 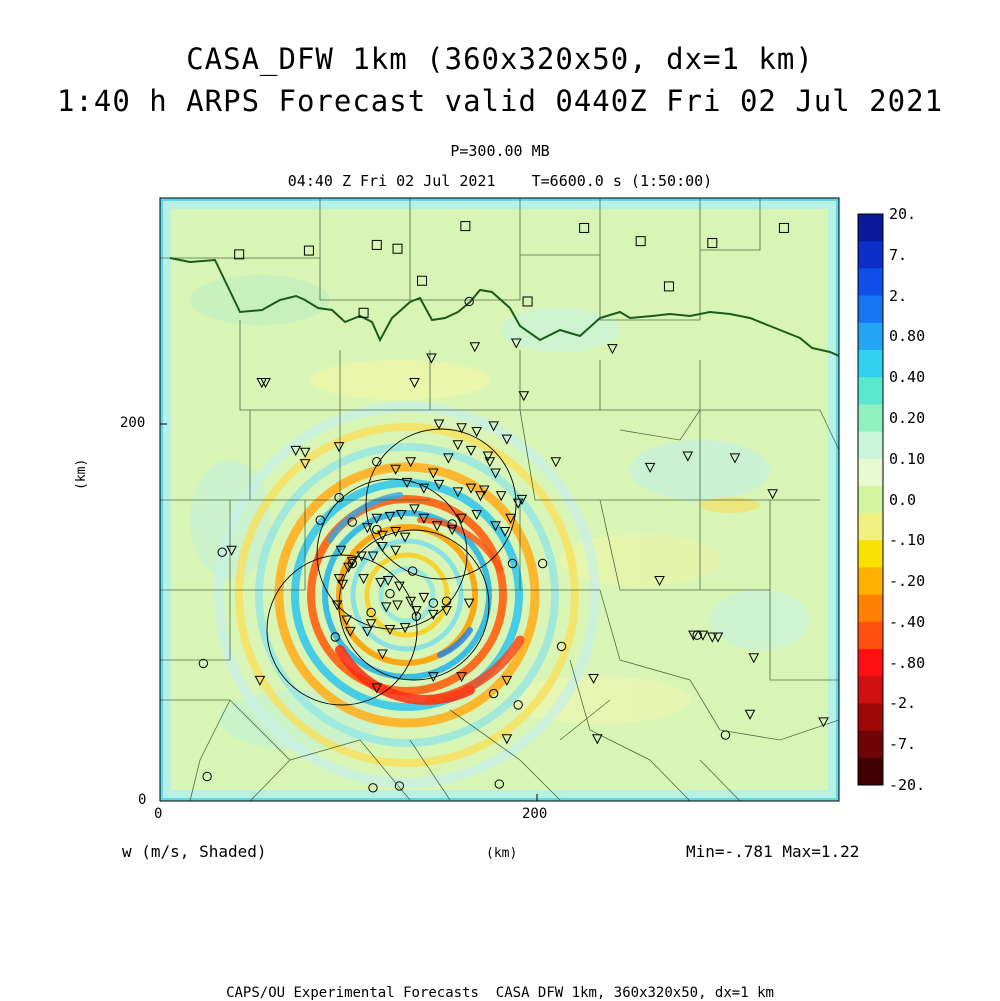 What do you see at coordinates (907, 417) in the screenshot?
I see `colorbar-label: 0.20` at bounding box center [907, 417].